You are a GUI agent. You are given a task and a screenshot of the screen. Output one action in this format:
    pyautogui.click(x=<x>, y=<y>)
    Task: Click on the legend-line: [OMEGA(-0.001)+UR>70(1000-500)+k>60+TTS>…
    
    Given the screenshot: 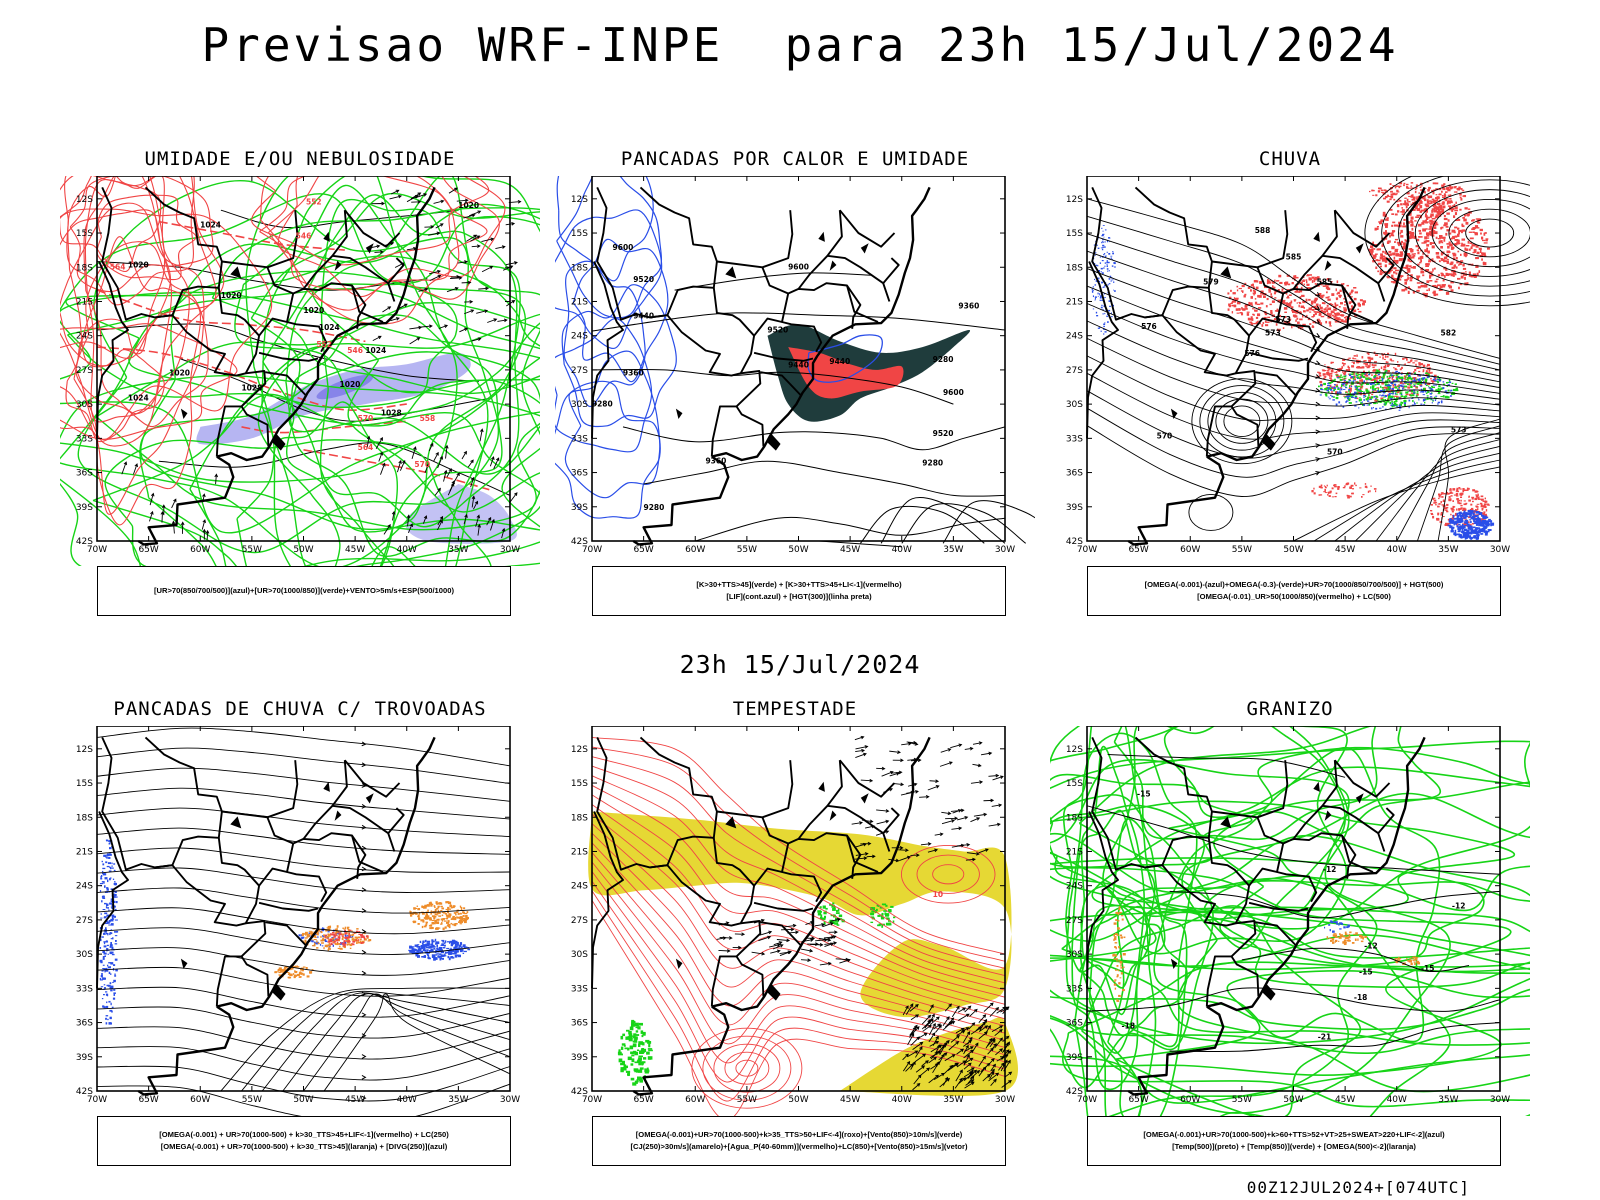 What is the action you would take?
    pyautogui.click(x=1294, y=1134)
    